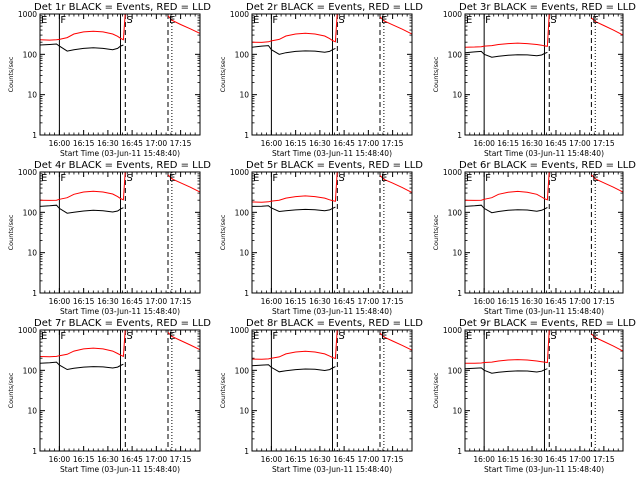  Describe the element at coordinates (334, 323) in the screenshot. I see `panel-title: Det 8r BLACK = Events, RED = LLD` at that location.